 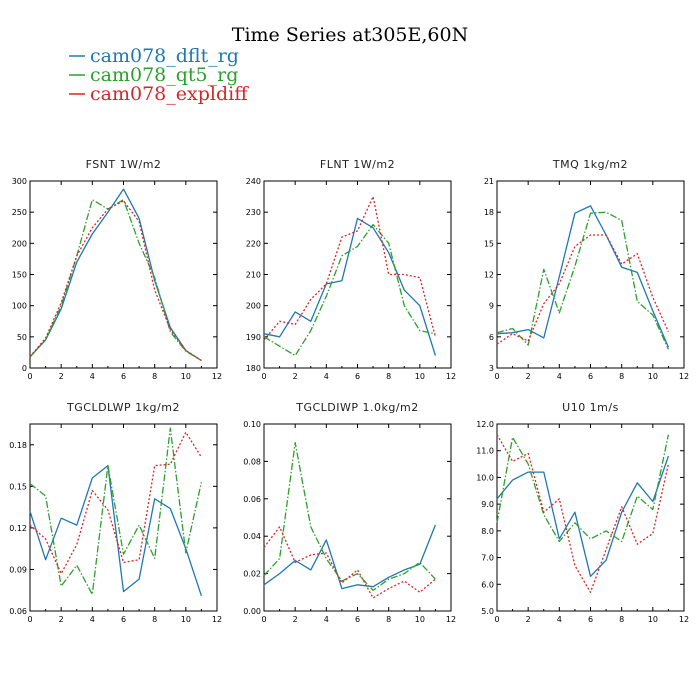 I want to click on y-tick-label: 21, so click(x=489, y=181).